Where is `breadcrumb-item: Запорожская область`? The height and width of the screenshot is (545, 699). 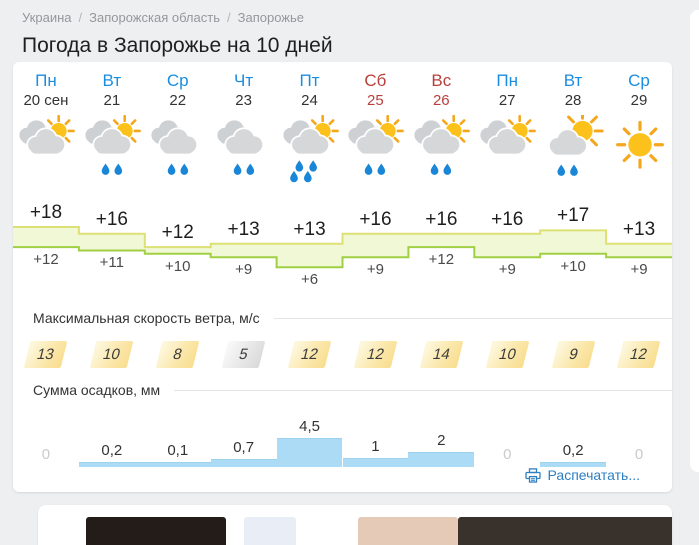 breadcrumb-item: Запорожская область is located at coordinates (154, 17).